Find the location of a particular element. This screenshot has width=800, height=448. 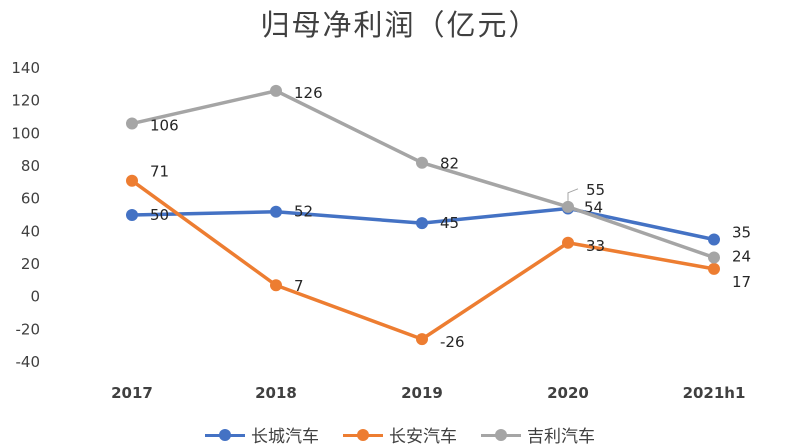

legend-label-series-3: 吉利汽车 is located at coordinates (561, 437).